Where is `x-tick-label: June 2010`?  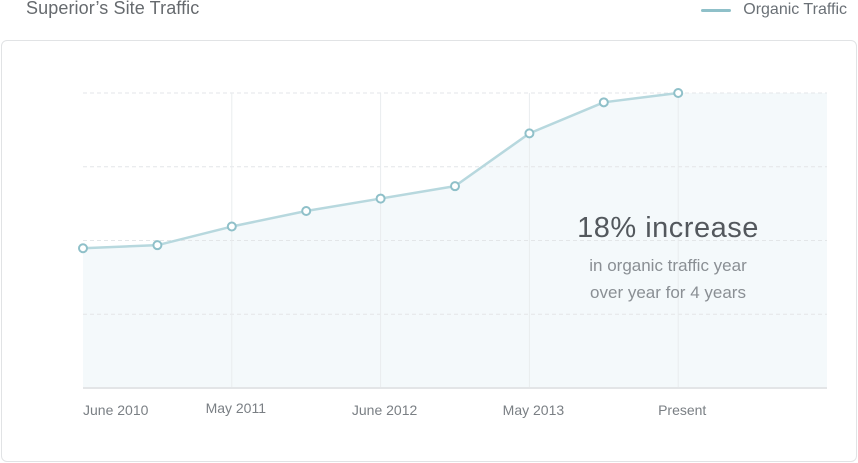
x-tick-label: June 2010 is located at coordinates (116, 410).